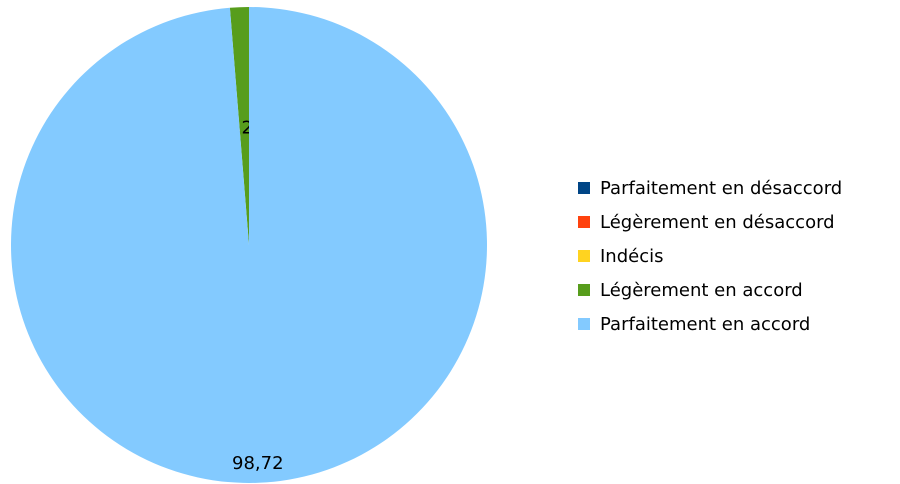  What do you see at coordinates (701, 290) in the screenshot?
I see `legend-label: Légèrement en accord` at bounding box center [701, 290].